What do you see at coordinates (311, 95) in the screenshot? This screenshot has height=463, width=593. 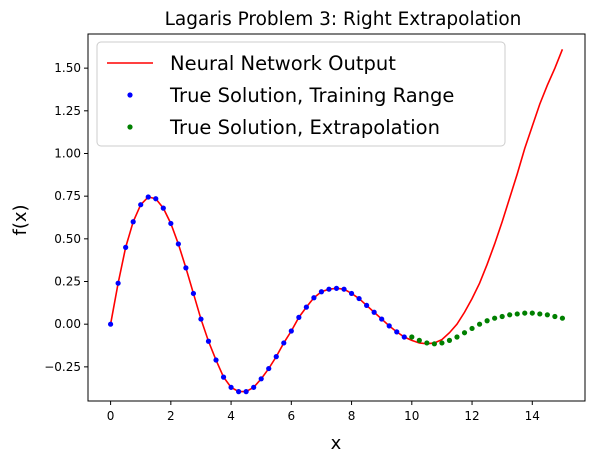 I see `legend-item-2-label: True Solution, Training Range` at bounding box center [311, 95].